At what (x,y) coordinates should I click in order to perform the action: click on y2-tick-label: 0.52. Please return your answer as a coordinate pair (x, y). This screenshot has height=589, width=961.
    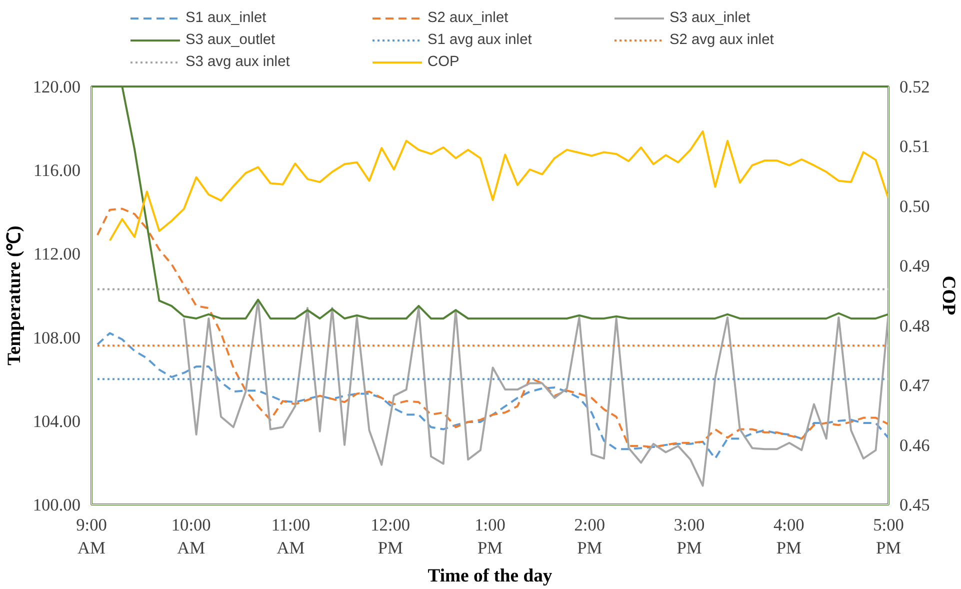
    Looking at the image, I should click on (915, 87).